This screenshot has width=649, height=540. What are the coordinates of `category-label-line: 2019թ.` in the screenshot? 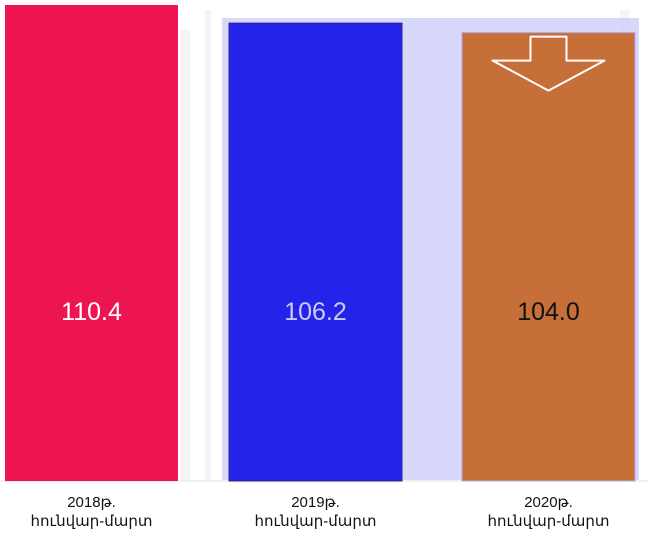 It's located at (315, 502).